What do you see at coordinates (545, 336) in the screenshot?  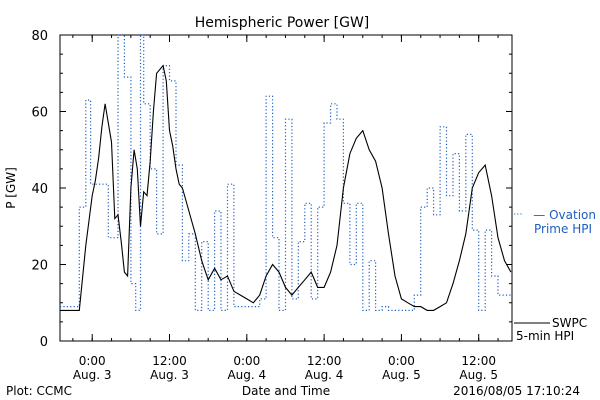 I see `legend-label-swpc-line2: 5-min HPI` at bounding box center [545, 336].